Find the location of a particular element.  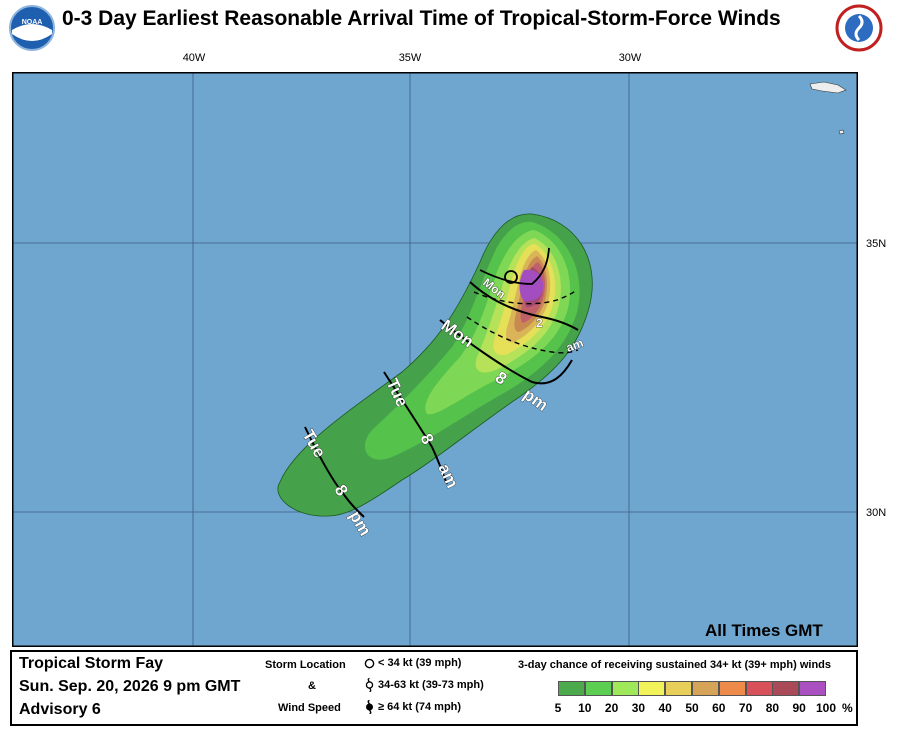

lat-label-35n: 35N is located at coordinates (876, 244).